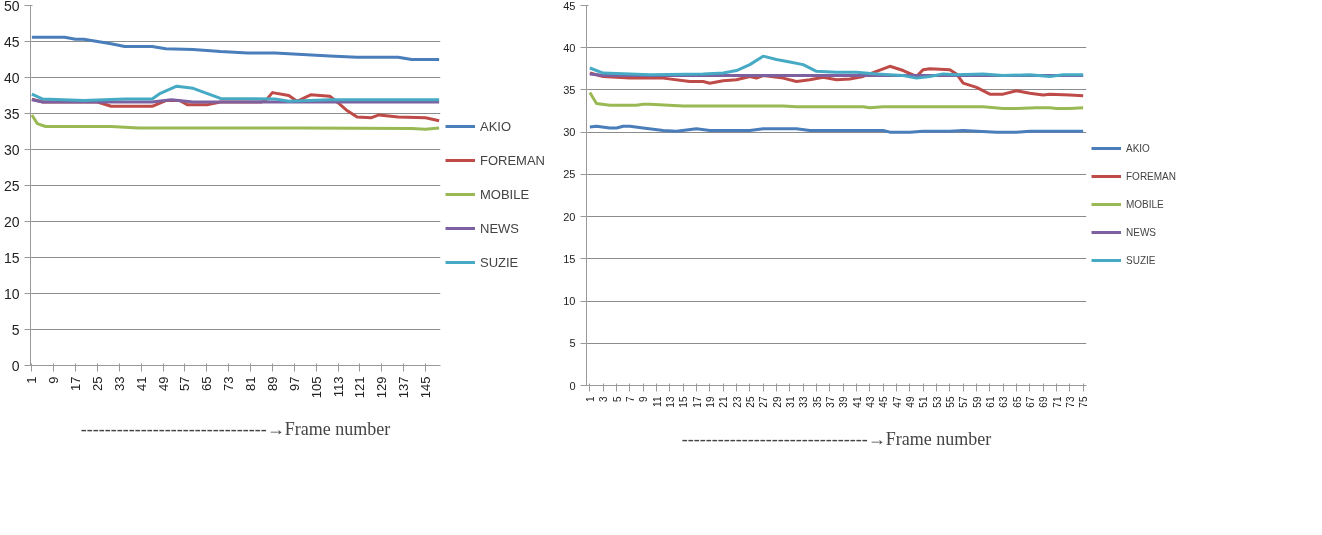 This screenshot has width=1322, height=535. I want to click on x-tick-label: 27, so click(764, 402).